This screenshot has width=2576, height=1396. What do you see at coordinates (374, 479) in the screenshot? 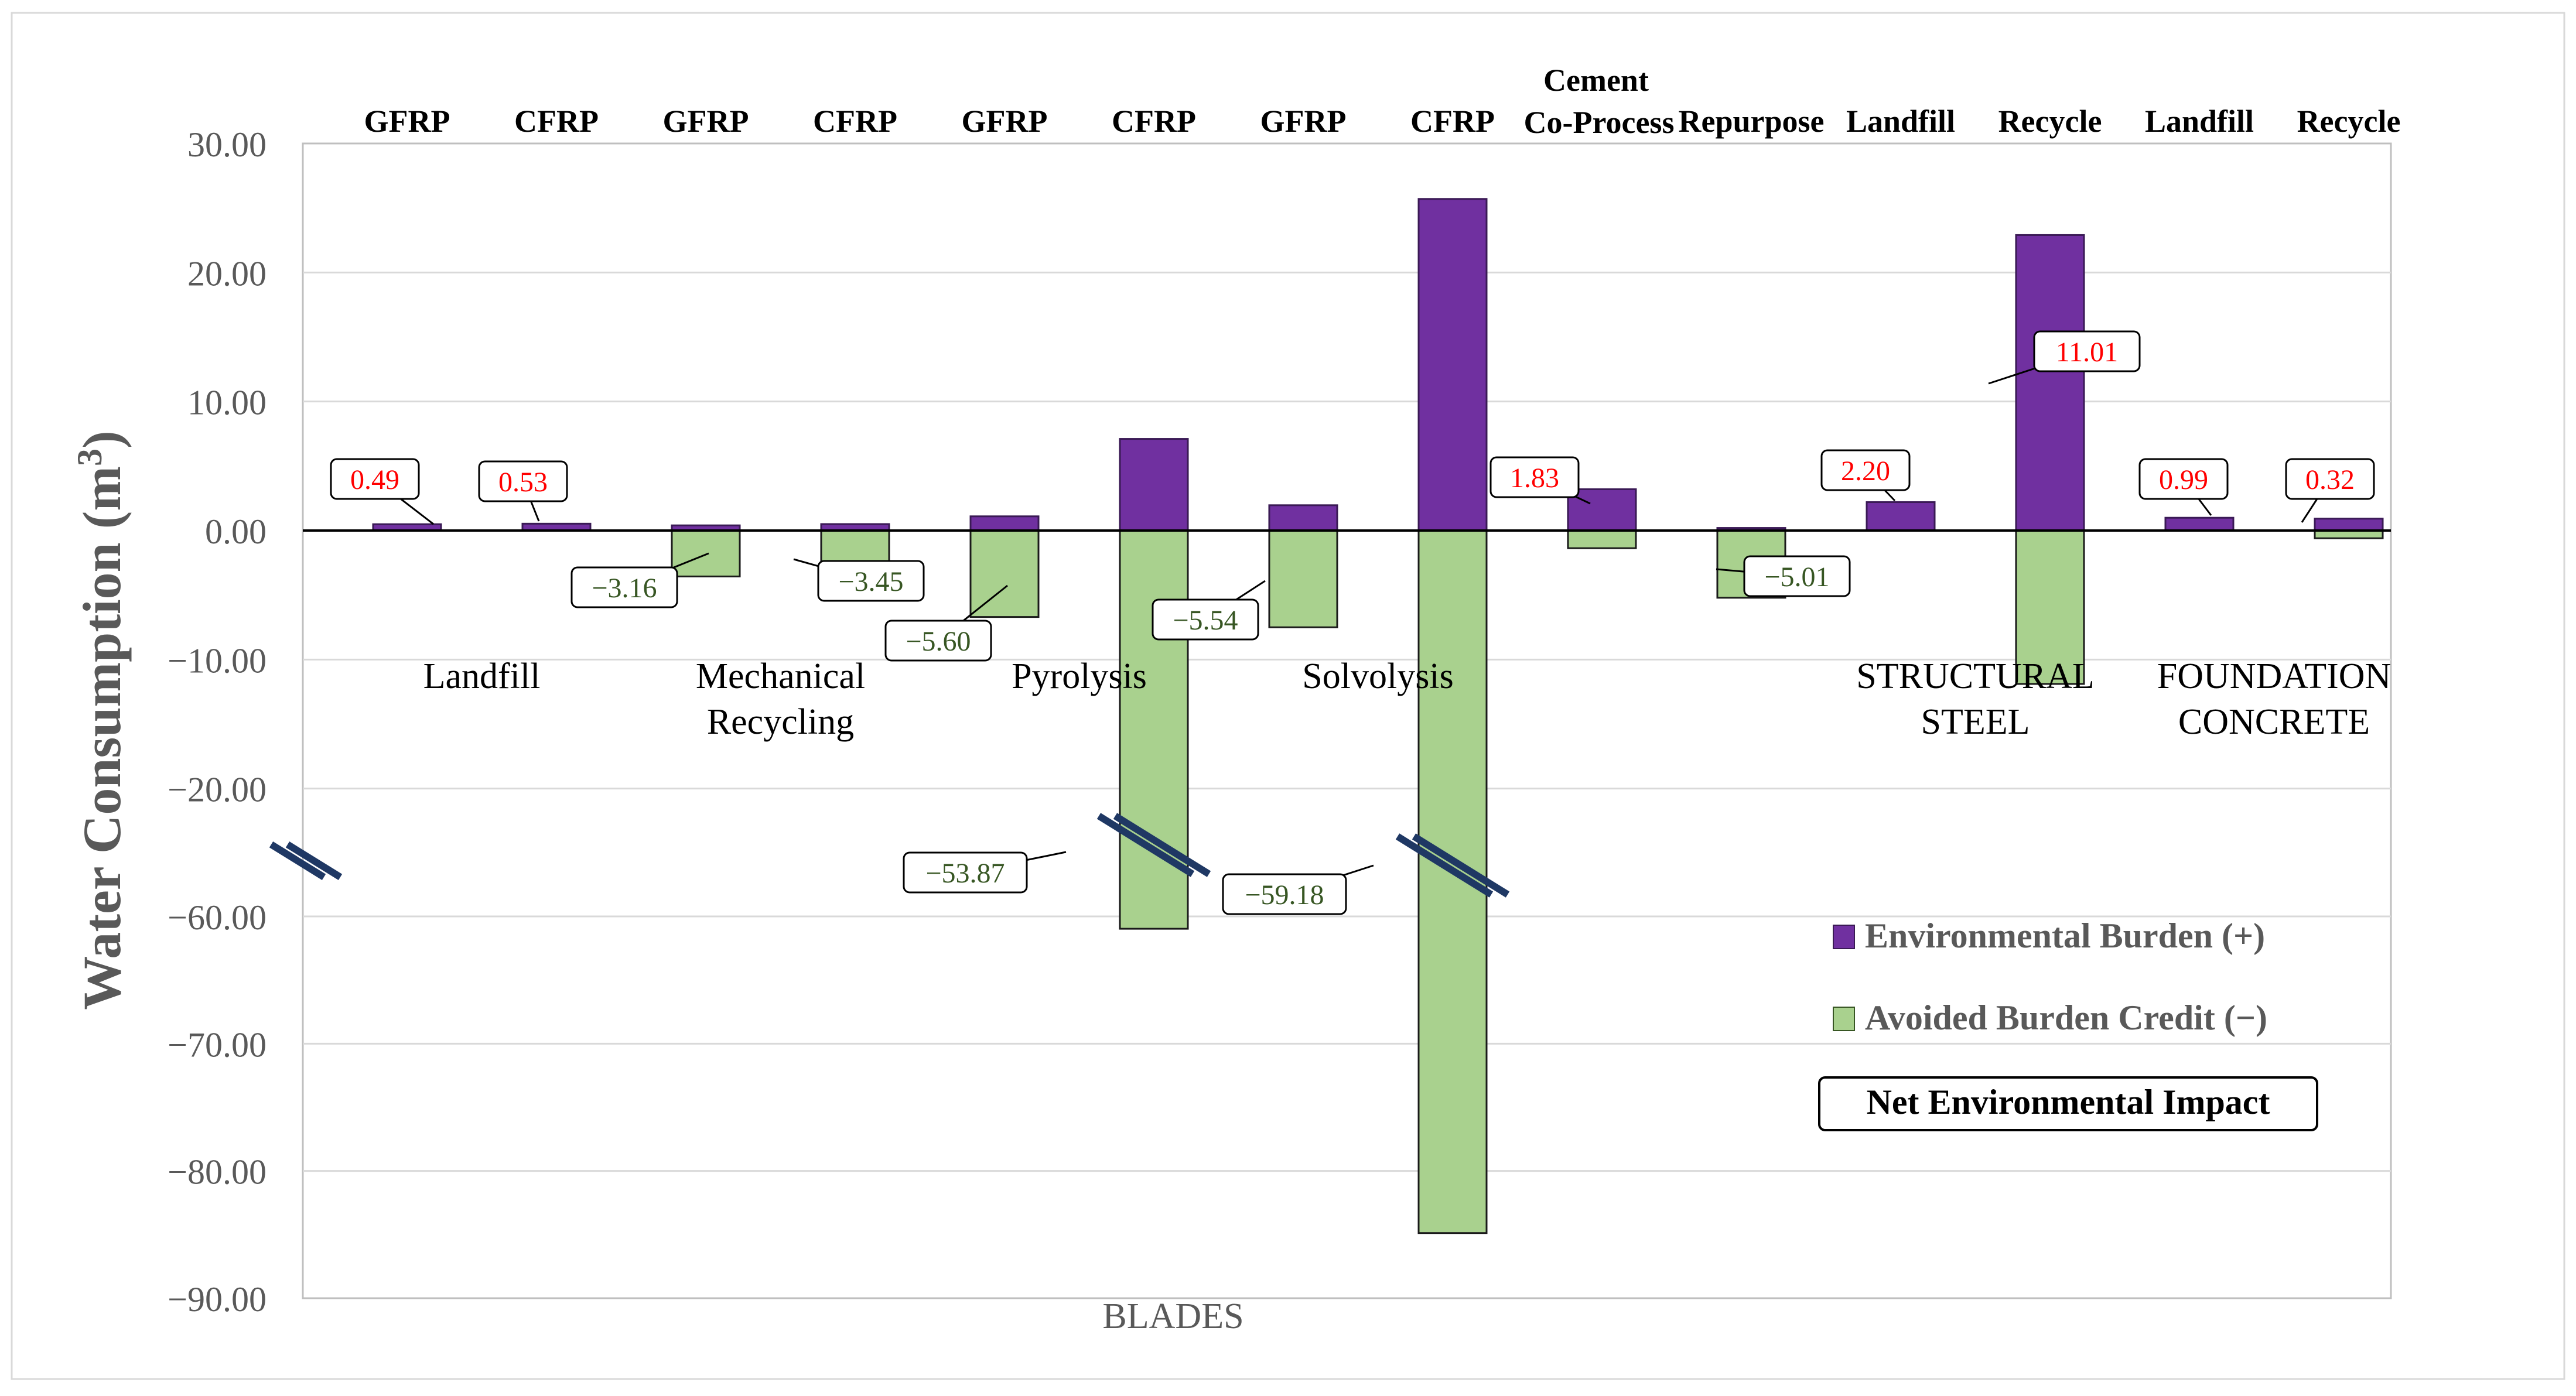
I see `net-value-label: 0.49` at bounding box center [374, 479].